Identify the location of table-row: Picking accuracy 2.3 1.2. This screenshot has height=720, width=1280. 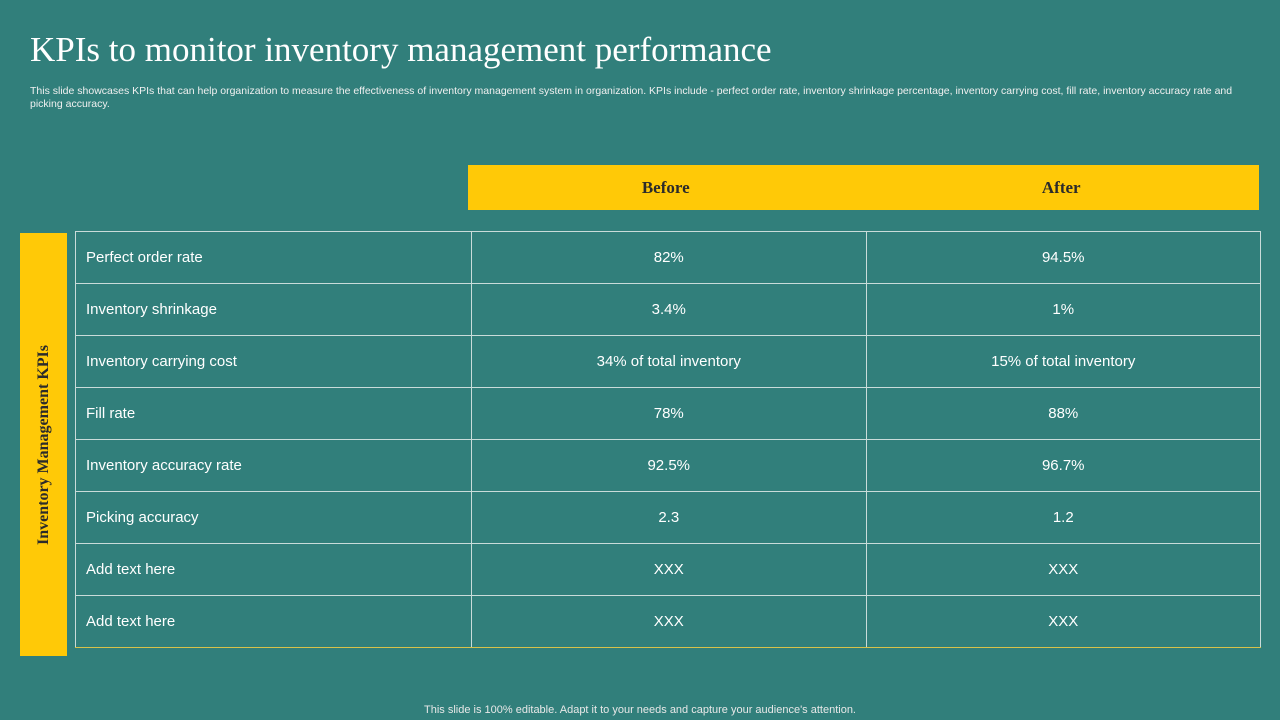
(668, 517).